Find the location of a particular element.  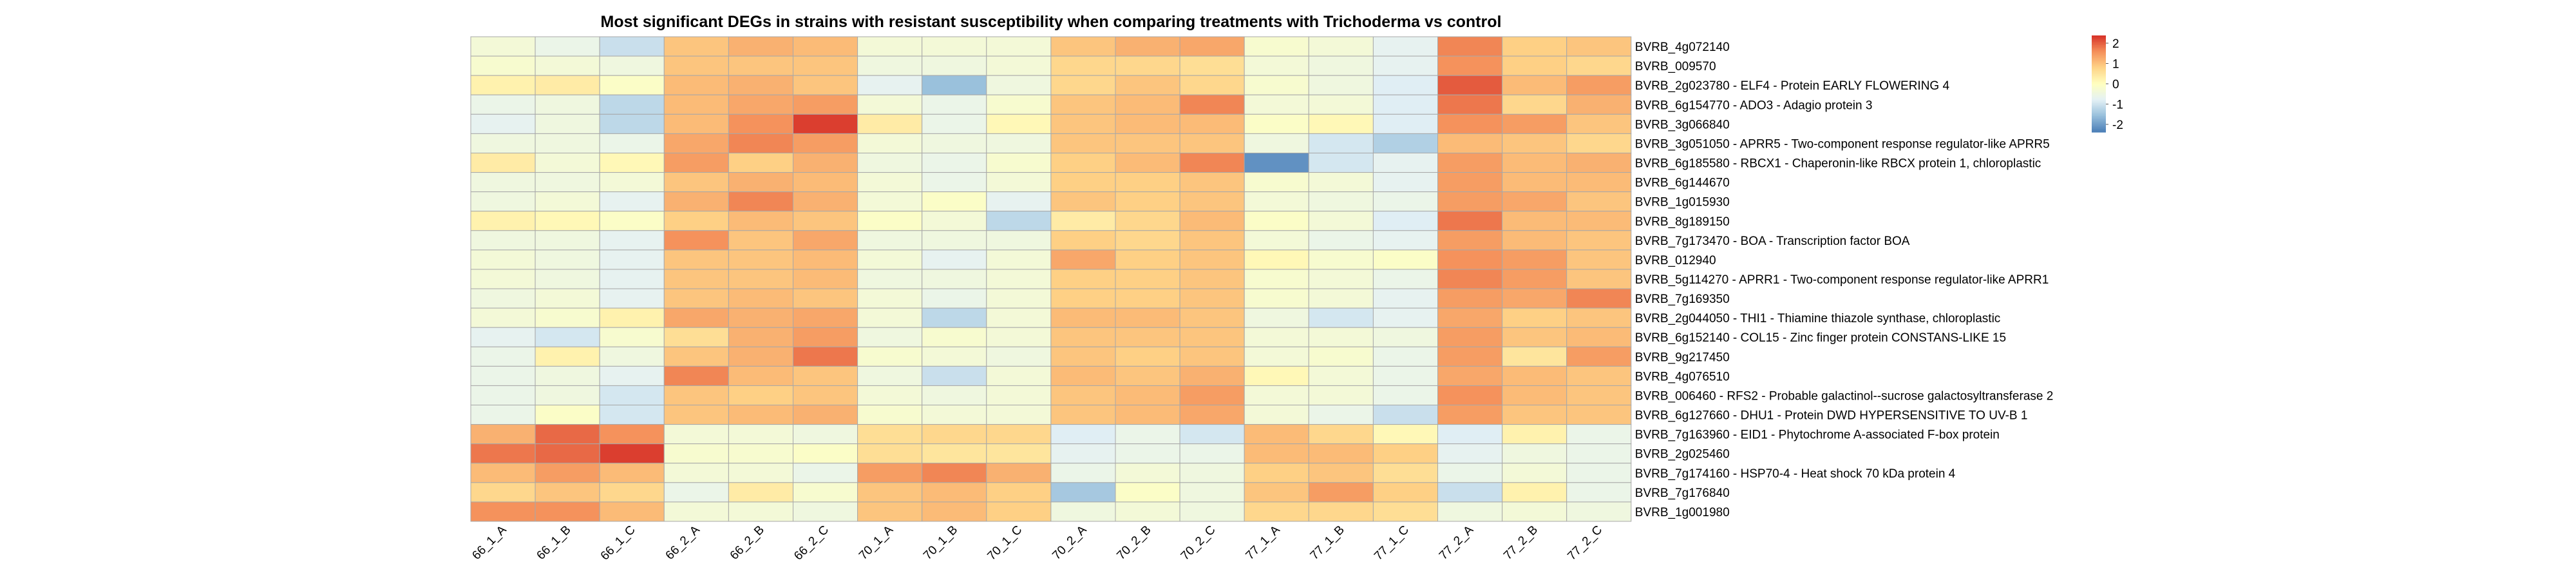

row-label: BVRB_012940 is located at coordinates (1675, 260).